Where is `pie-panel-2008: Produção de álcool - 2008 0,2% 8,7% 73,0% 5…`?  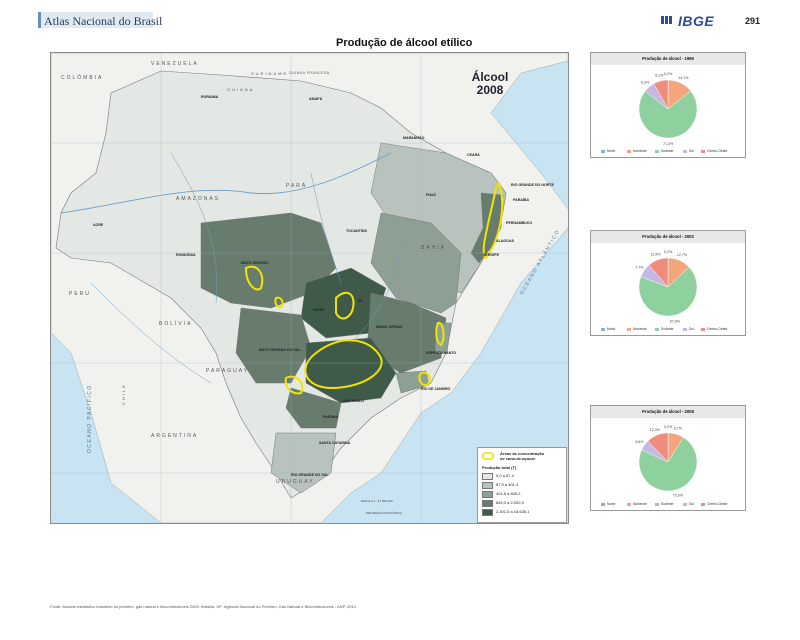 pie-panel-2008: Produção de álcool - 2008 0,2% 8,7% 73,0% 5… is located at coordinates (668, 458).